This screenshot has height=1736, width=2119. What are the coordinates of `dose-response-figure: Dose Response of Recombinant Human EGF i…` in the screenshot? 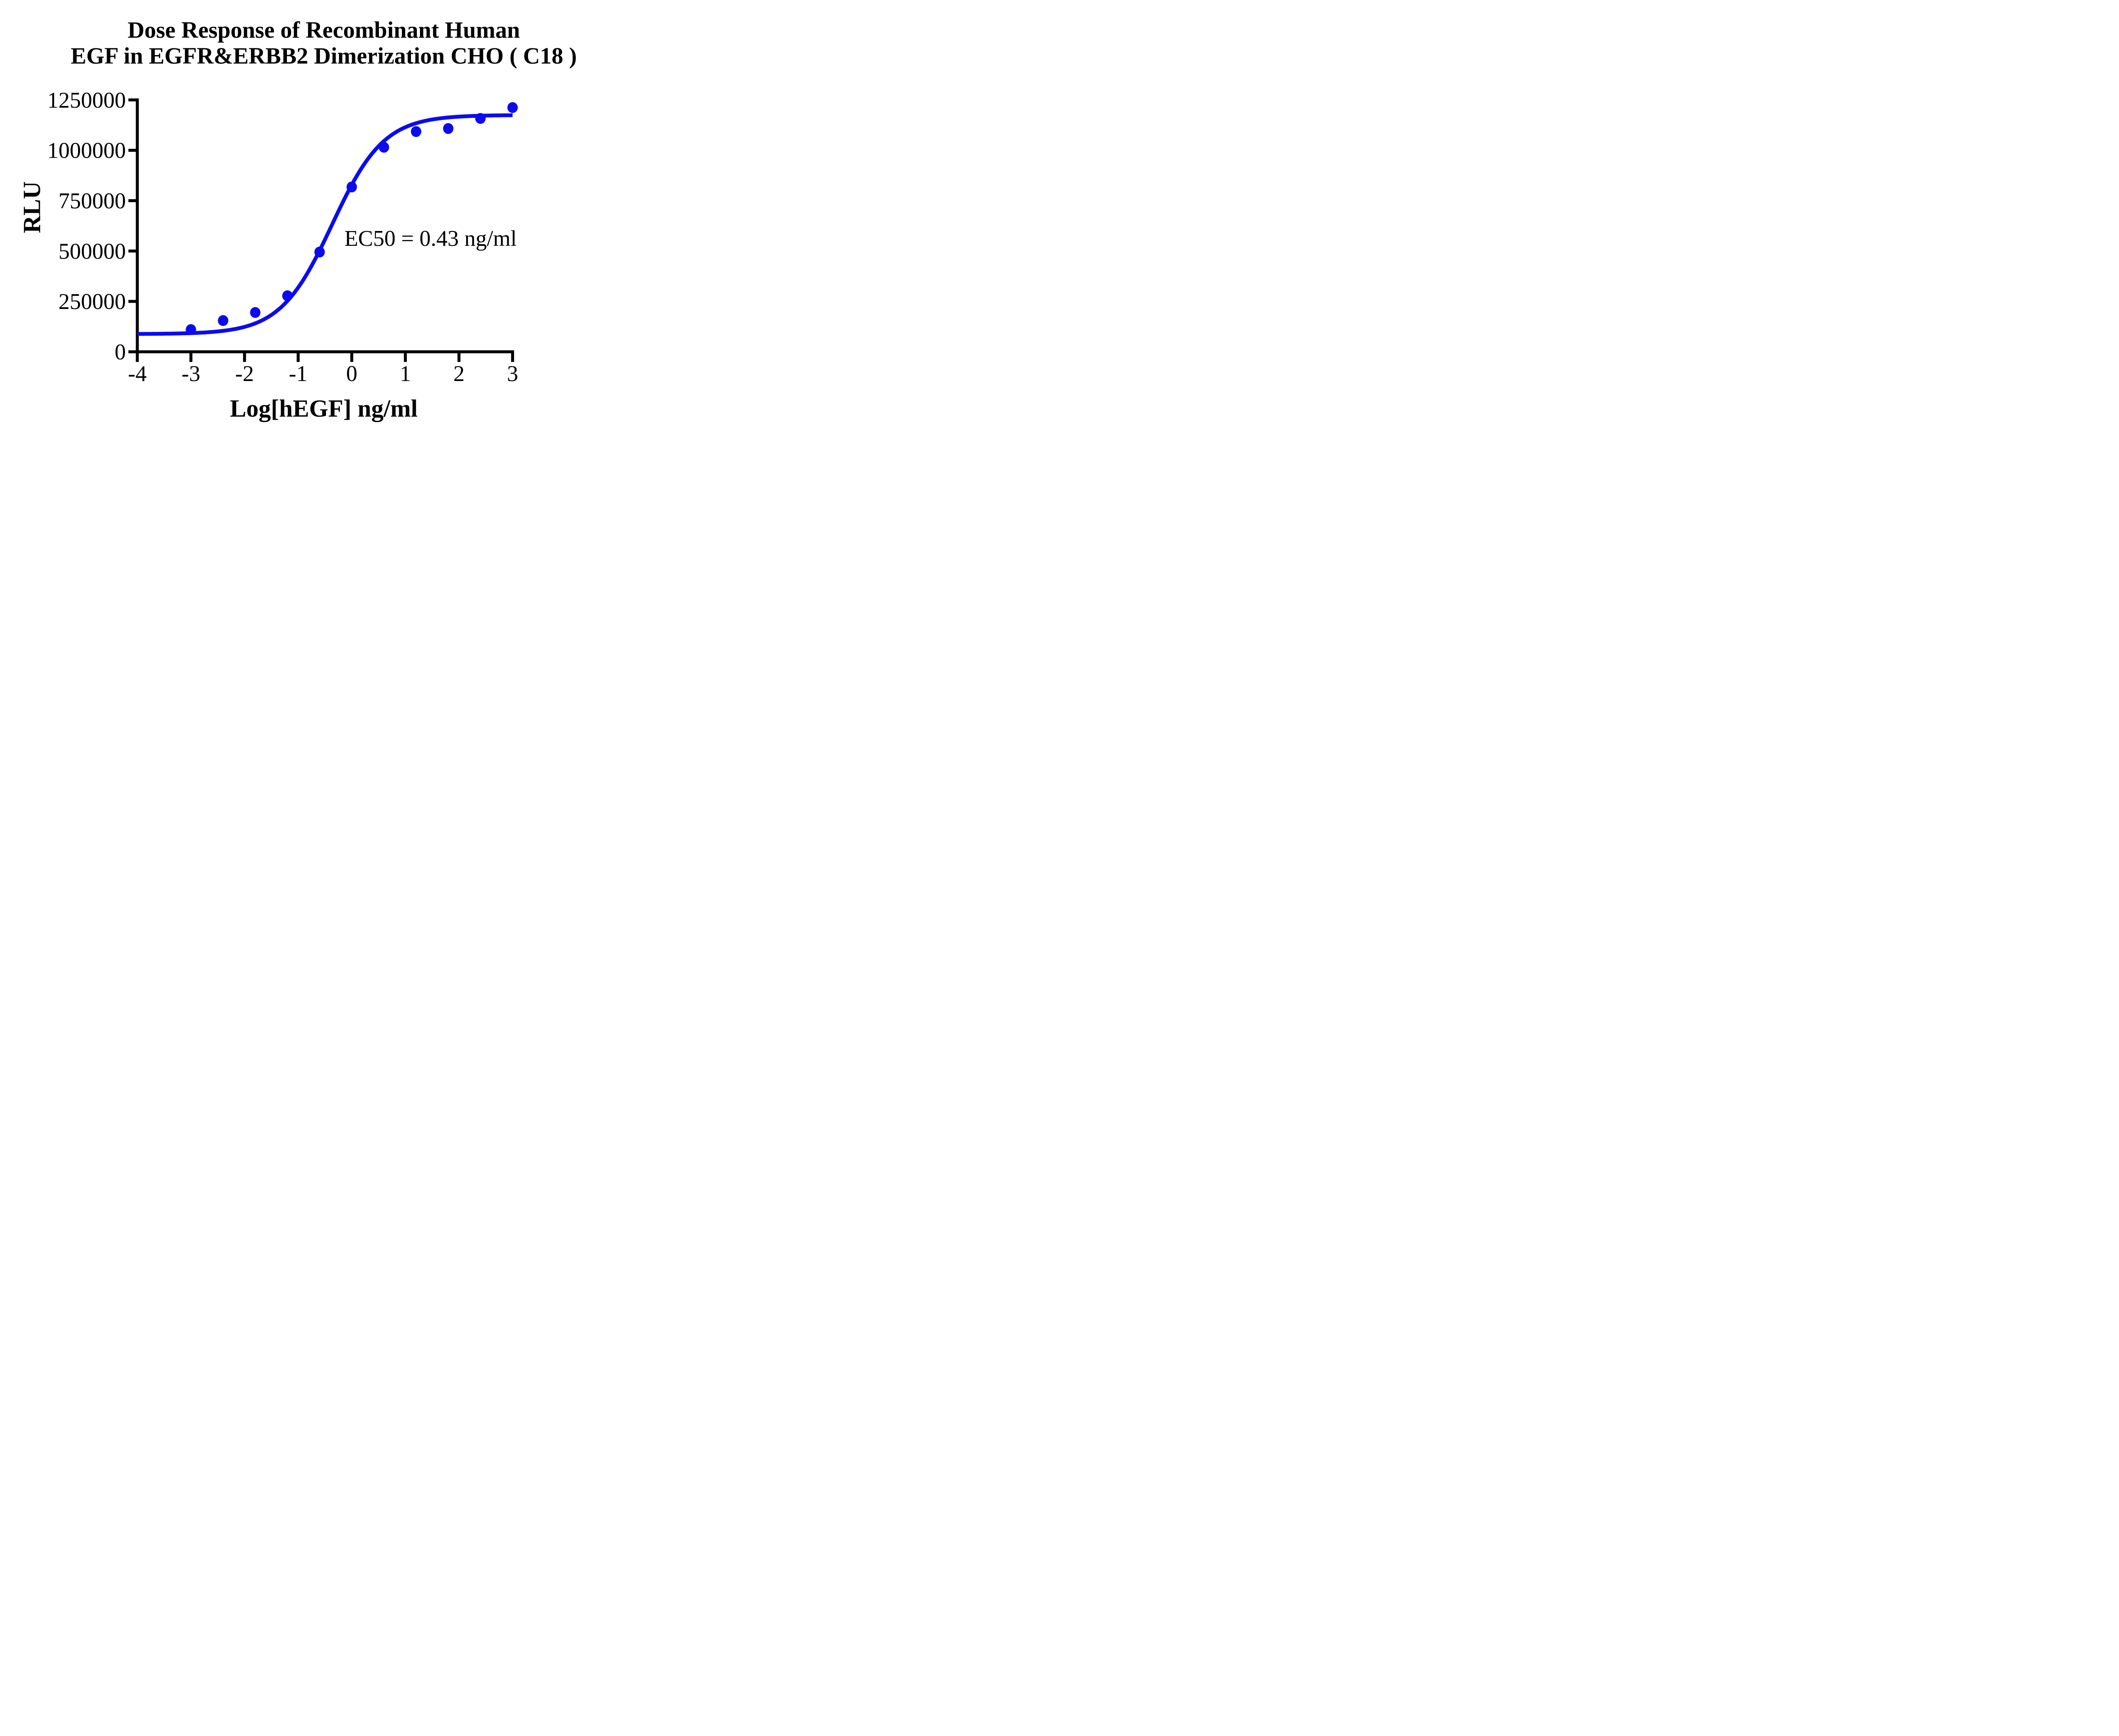 It's located at (309, 217).